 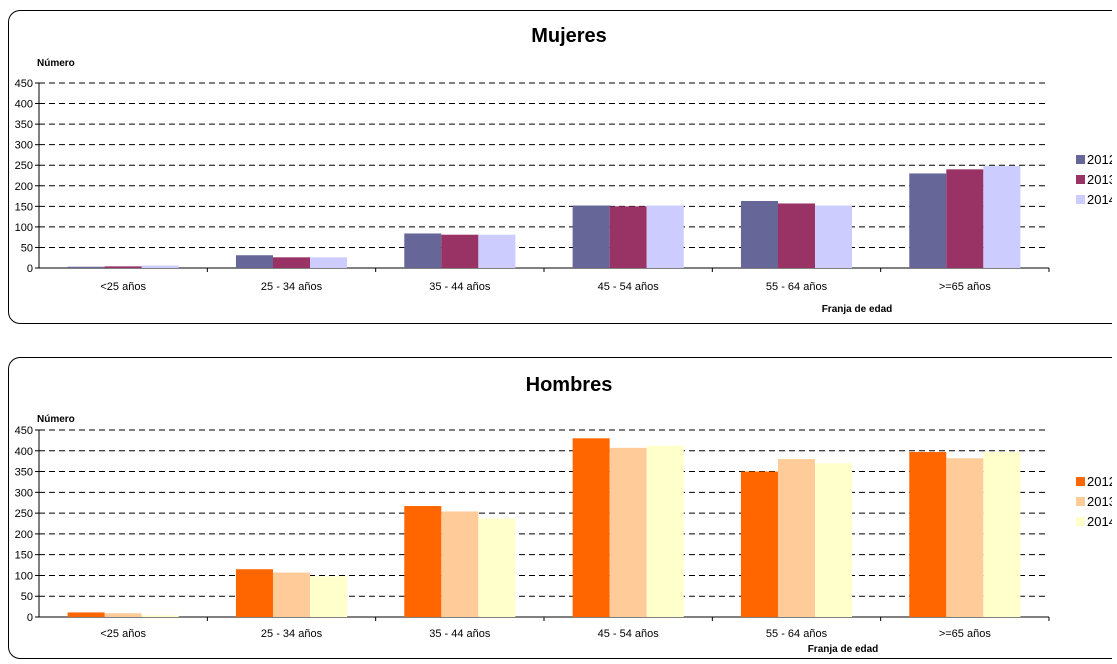 I want to click on chart-title: Hombres, so click(x=569, y=385).